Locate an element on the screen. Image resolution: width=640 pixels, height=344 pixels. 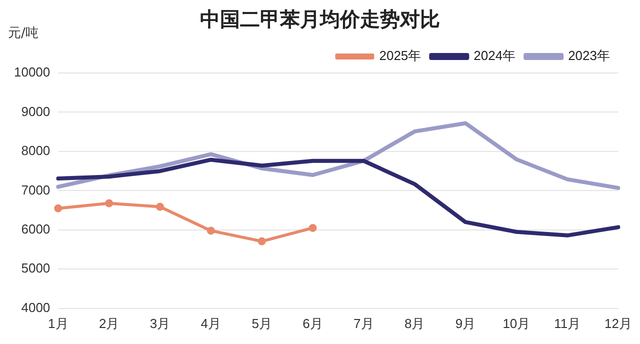
legend-label: 2024年 is located at coordinates (495, 56).